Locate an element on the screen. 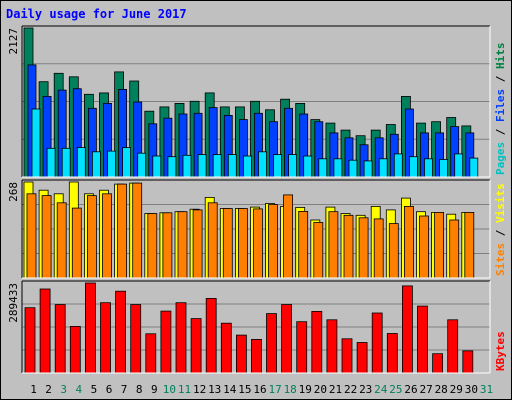 Image resolution: width=512 pixels, height=400 pixels. day-label-13: 13 is located at coordinates (214, 389).